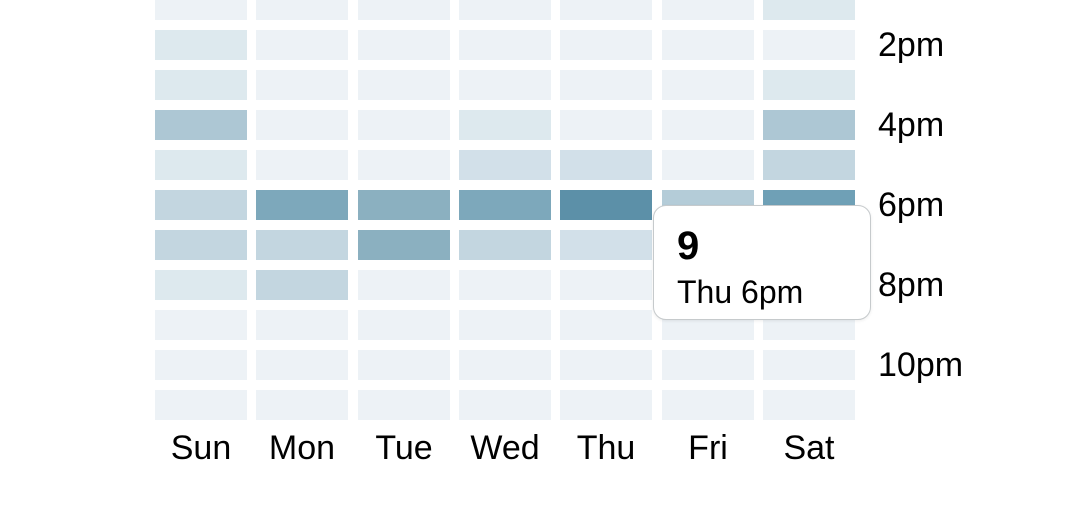 The width and height of the screenshot is (1078, 512). What do you see at coordinates (606, 125) in the screenshot?
I see `heatmap-cell-Thu-4pm` at bounding box center [606, 125].